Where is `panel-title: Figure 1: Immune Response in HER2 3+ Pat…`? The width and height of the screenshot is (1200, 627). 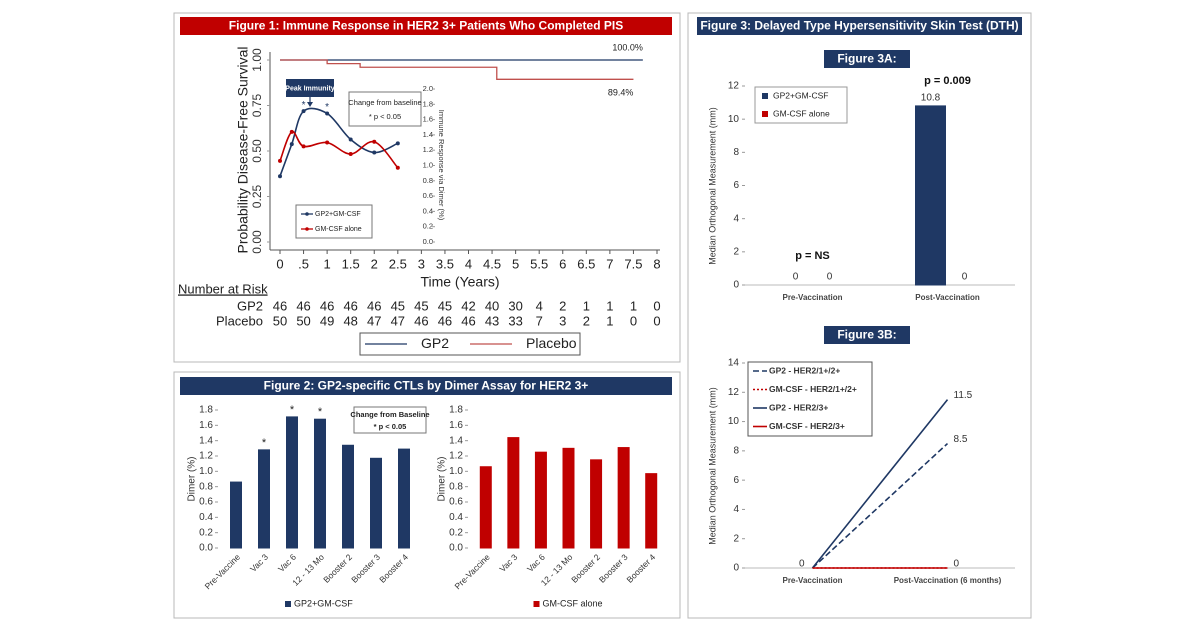 panel-title: Figure 1: Immune Response in HER2 3+ Pat… is located at coordinates (426, 26).